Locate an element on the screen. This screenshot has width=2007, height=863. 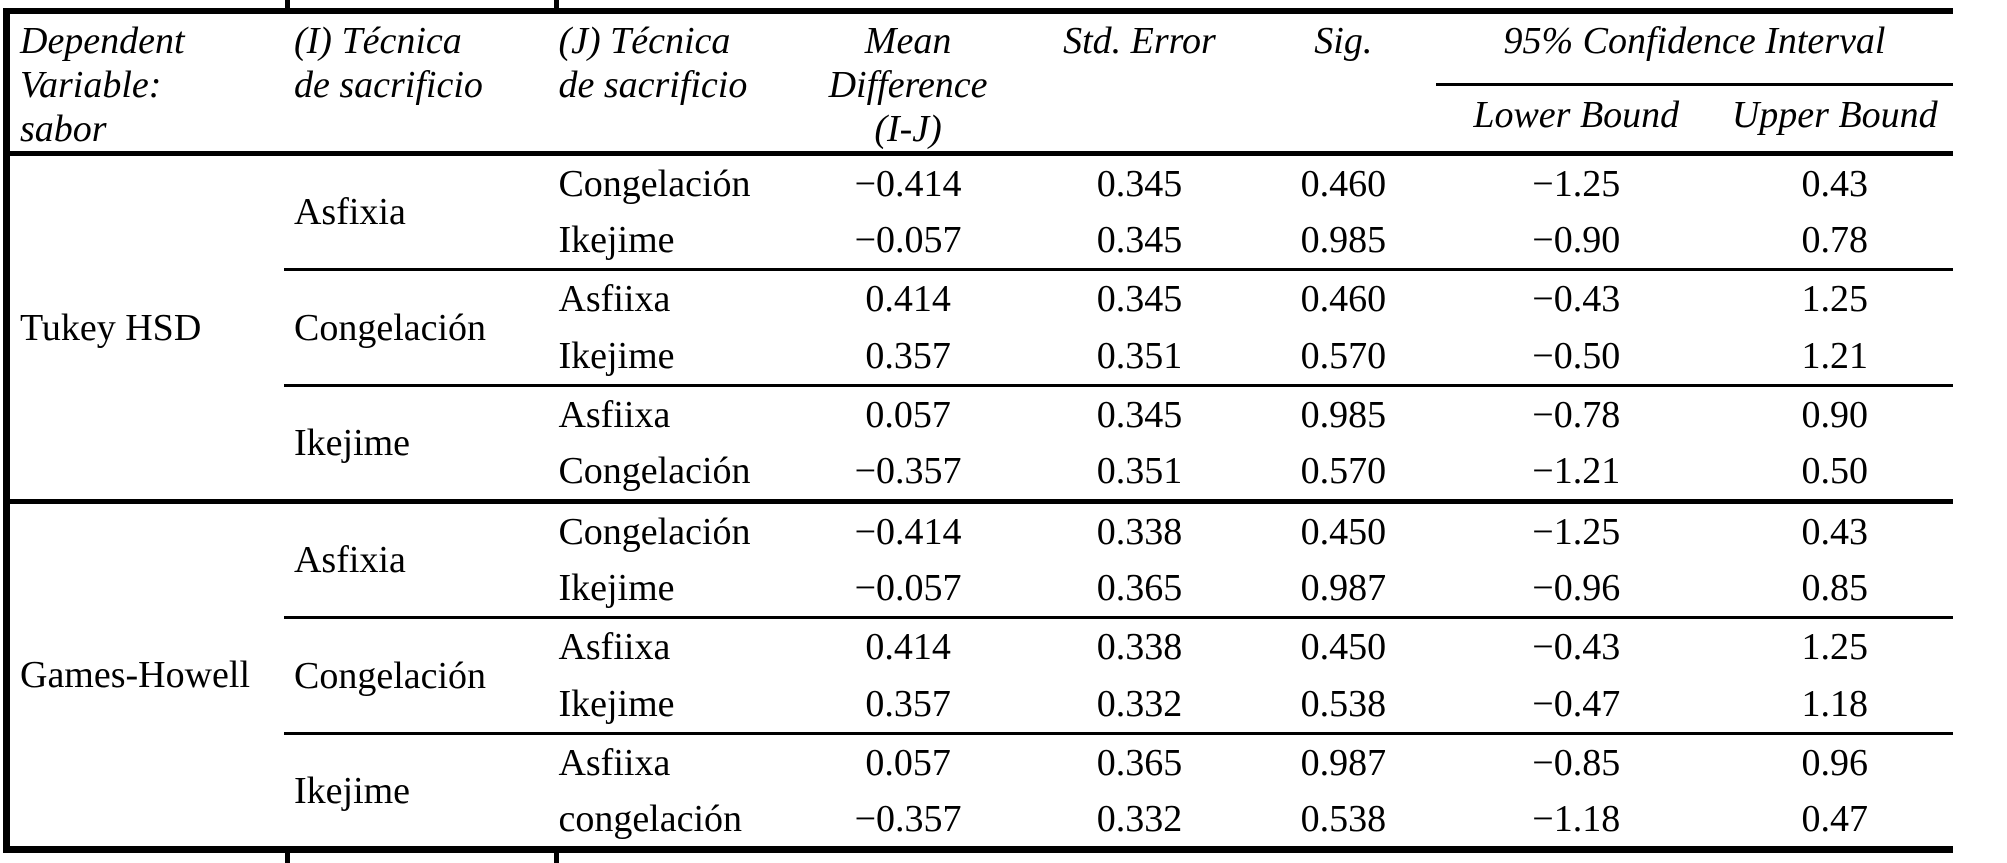
cell-upper-bound: 0.90 is located at coordinates (1834, 414).